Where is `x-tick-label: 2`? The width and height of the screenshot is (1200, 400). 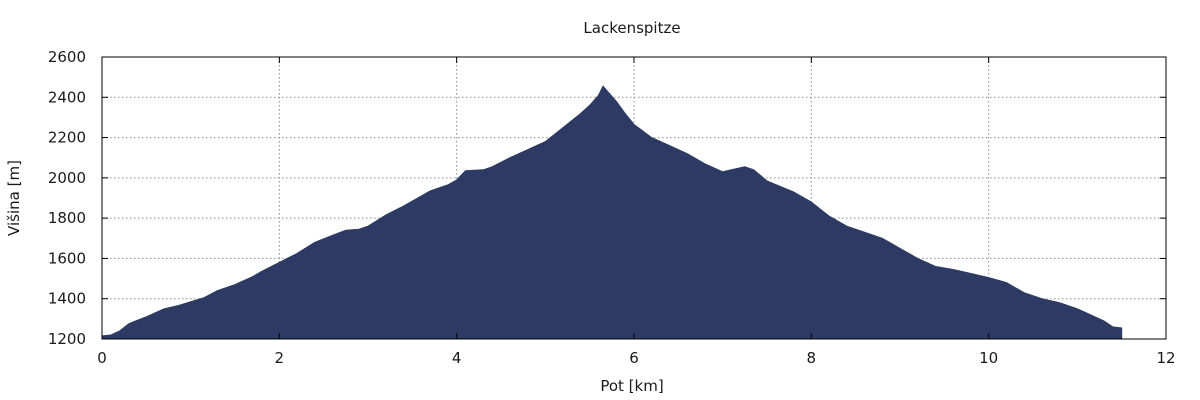 x-tick-label: 2 is located at coordinates (280, 358).